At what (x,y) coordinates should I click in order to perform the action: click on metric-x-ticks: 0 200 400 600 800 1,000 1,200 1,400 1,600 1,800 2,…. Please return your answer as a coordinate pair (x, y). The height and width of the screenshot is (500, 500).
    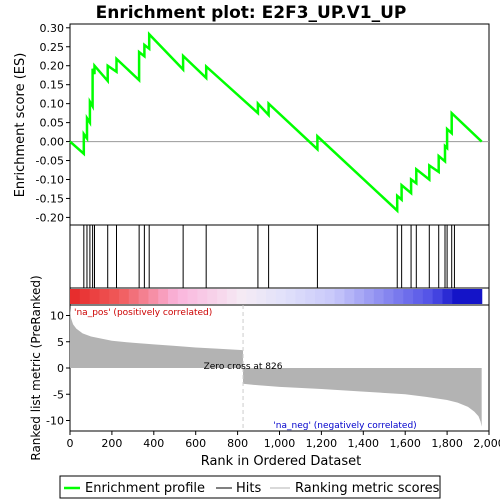
    Looking at the image, I should click on (283, 440).